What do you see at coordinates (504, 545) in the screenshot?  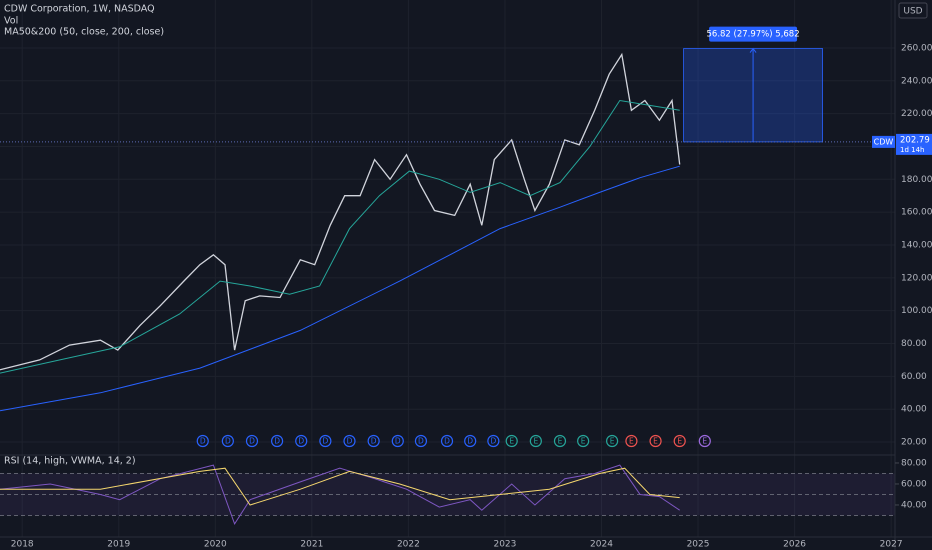 I see `x-tick-label: 2023` at bounding box center [504, 545].